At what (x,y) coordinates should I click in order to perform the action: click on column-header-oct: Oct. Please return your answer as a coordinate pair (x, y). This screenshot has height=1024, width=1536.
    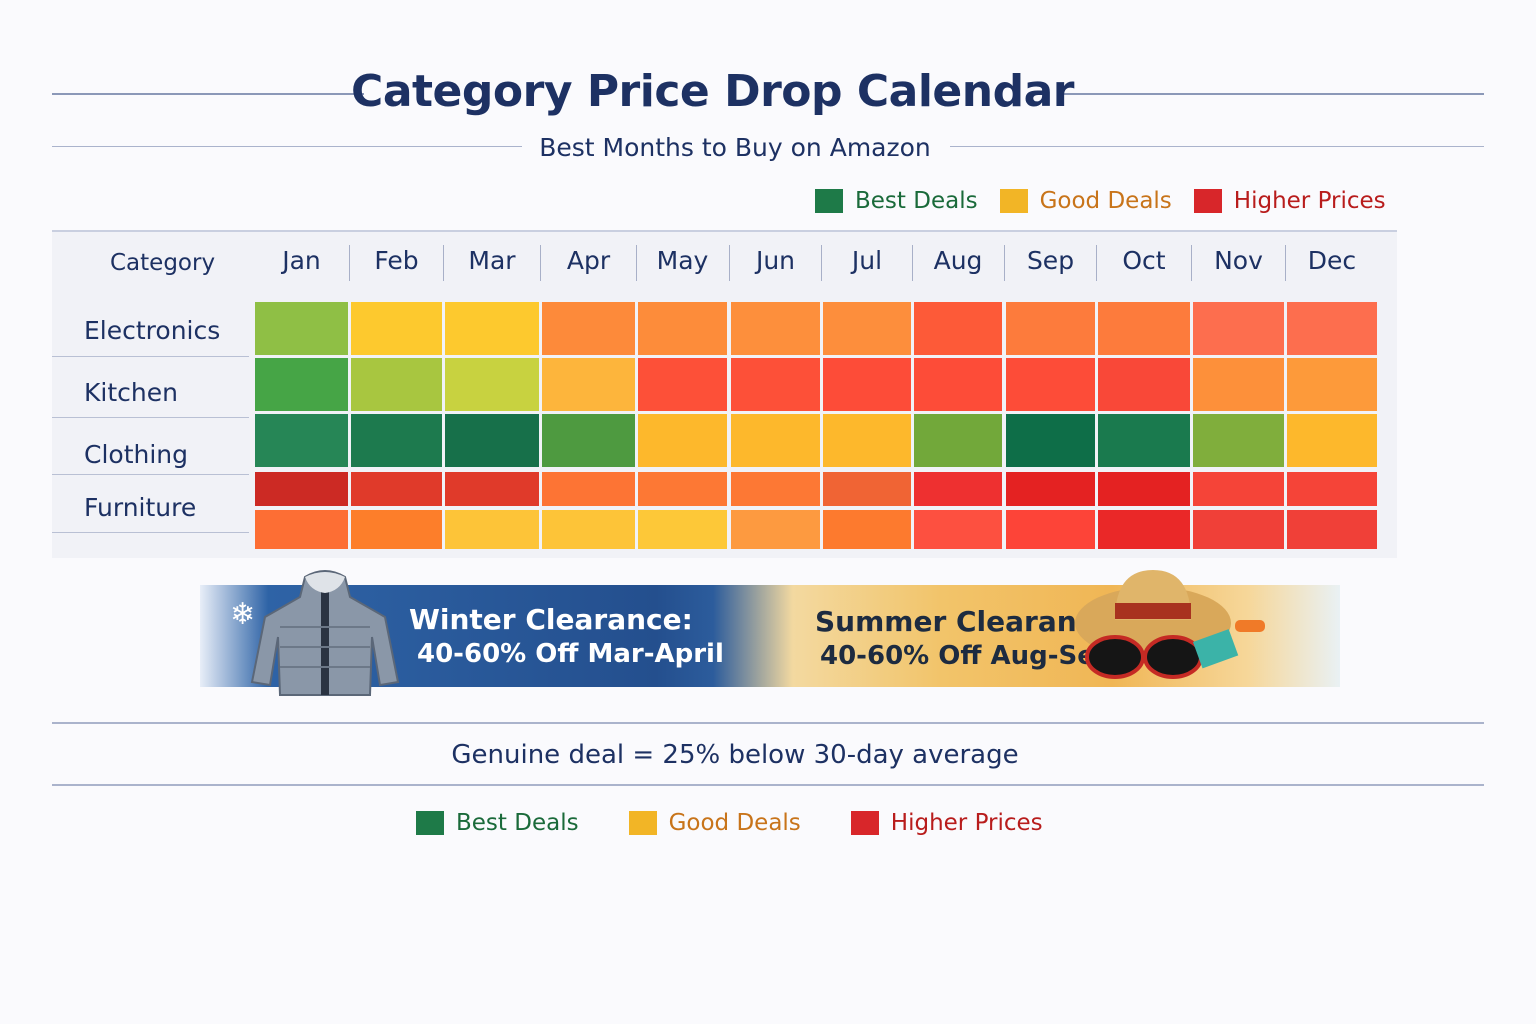
    Looking at the image, I should click on (1144, 260).